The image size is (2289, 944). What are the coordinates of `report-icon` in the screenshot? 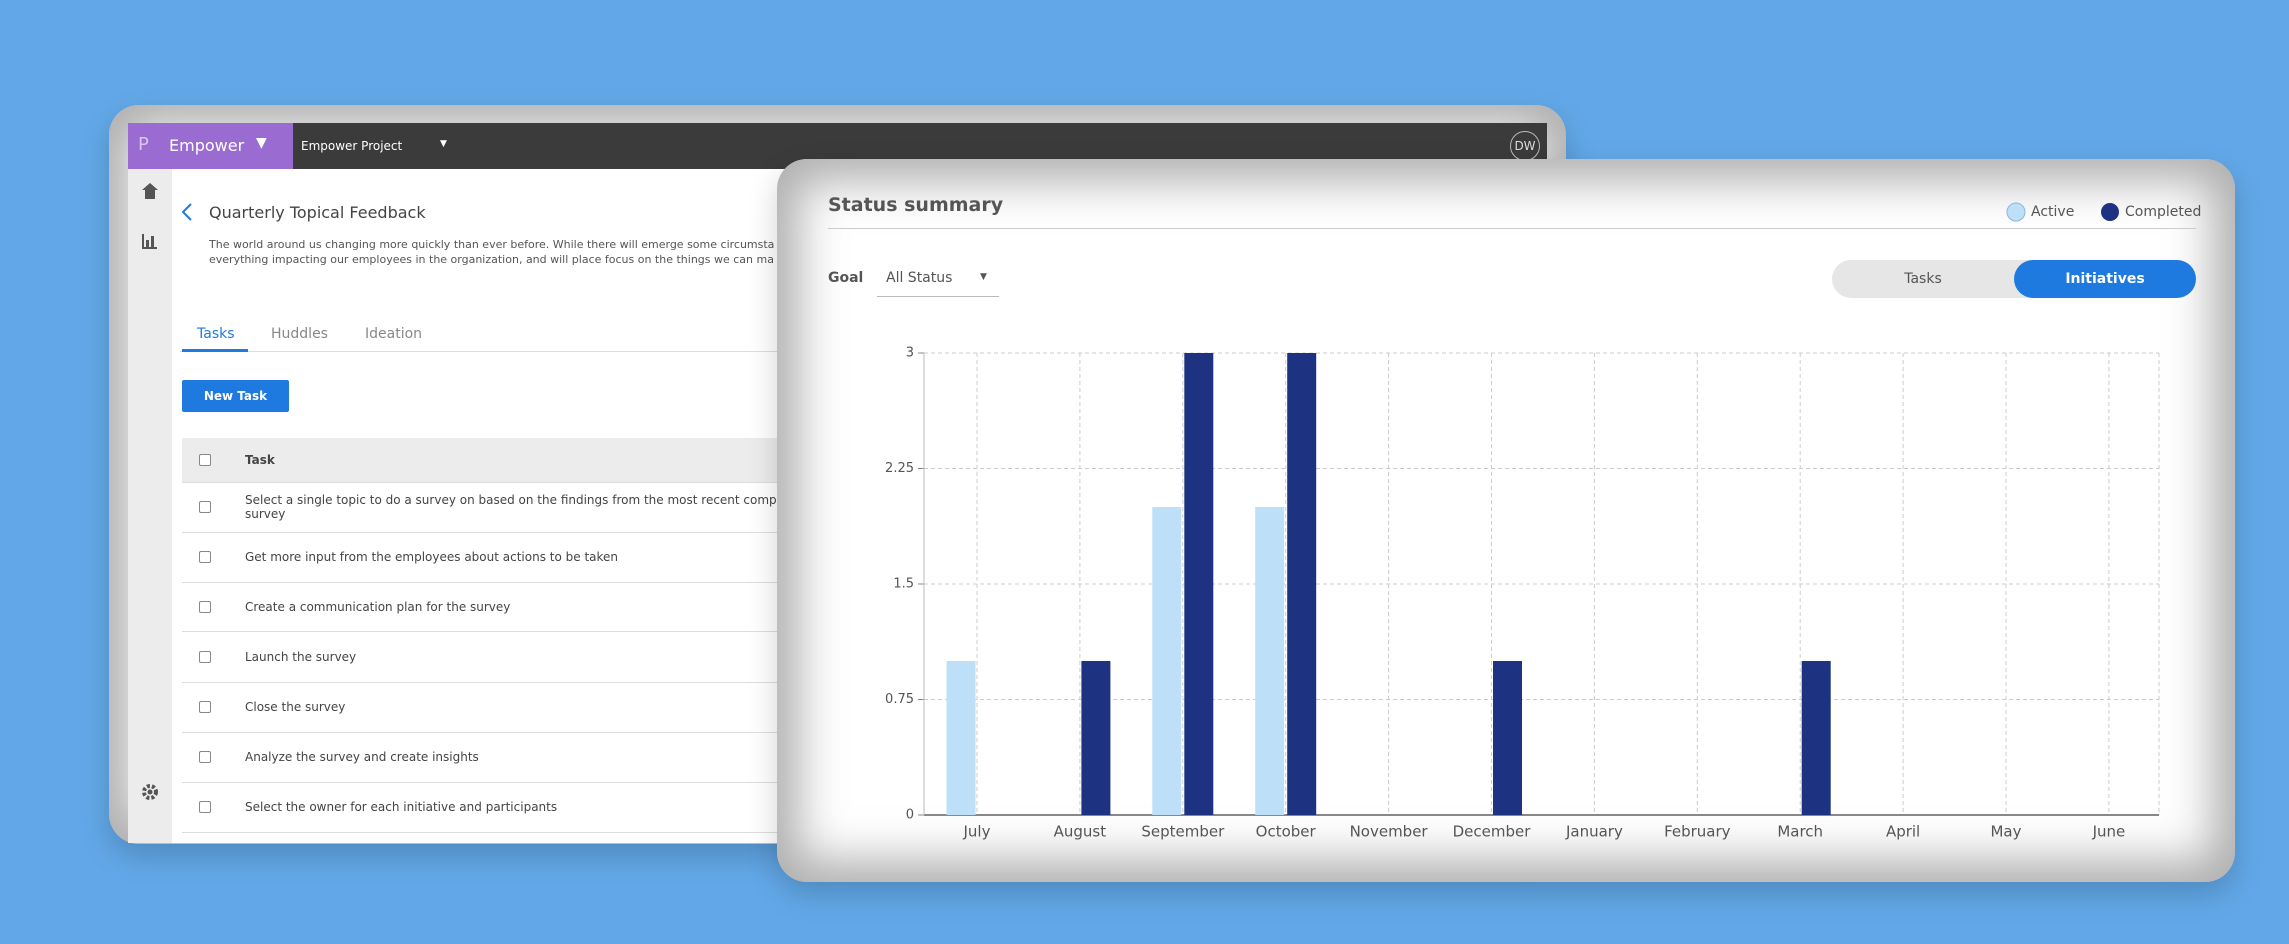 It's located at (150, 241).